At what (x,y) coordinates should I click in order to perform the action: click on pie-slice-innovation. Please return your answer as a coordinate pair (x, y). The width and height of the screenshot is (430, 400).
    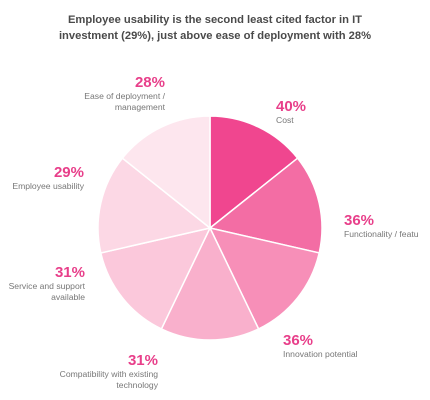
    Looking at the image, I should click on (264, 278).